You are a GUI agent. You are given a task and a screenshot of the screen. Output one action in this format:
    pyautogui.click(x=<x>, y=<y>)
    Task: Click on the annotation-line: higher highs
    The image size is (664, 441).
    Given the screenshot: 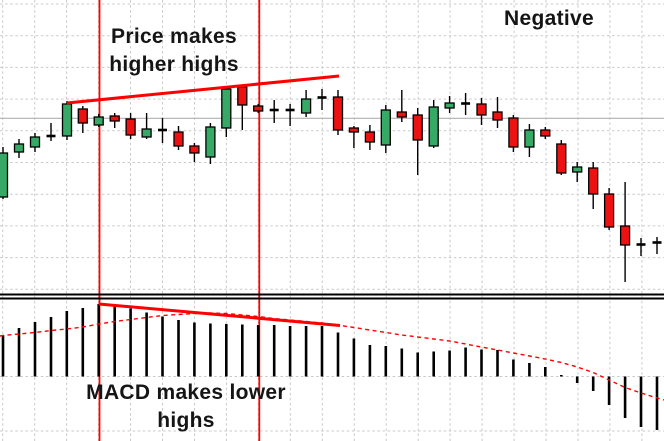 What is the action you would take?
    pyautogui.click(x=174, y=64)
    